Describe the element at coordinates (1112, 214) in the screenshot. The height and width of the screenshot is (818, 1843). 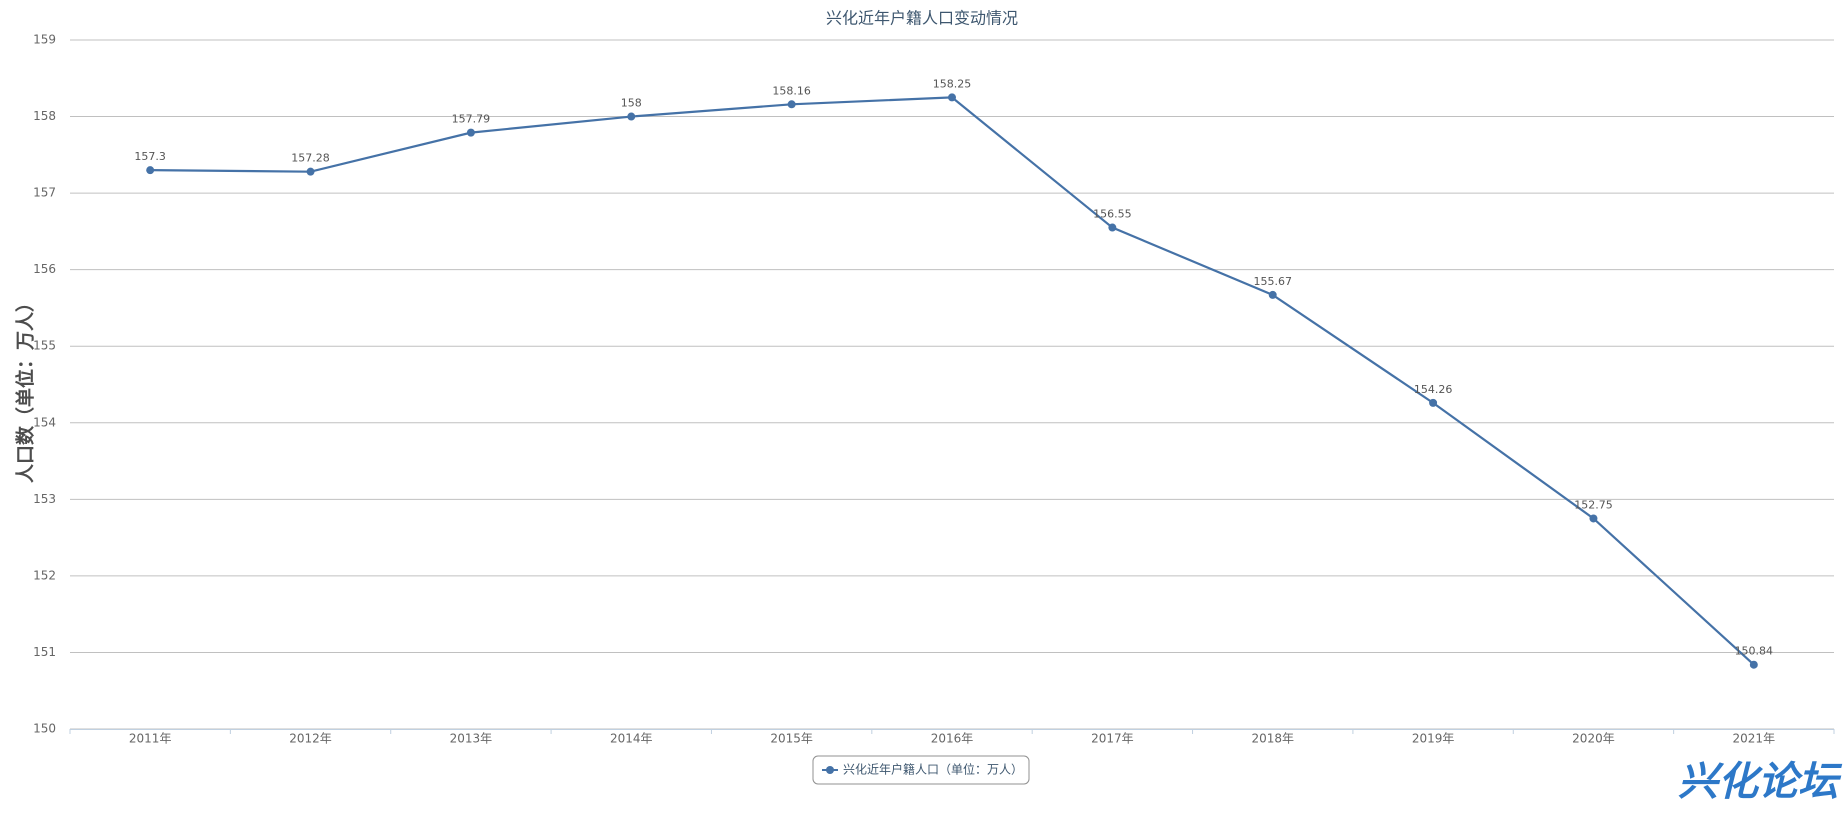
I see `data-label: 156.55` at that location.